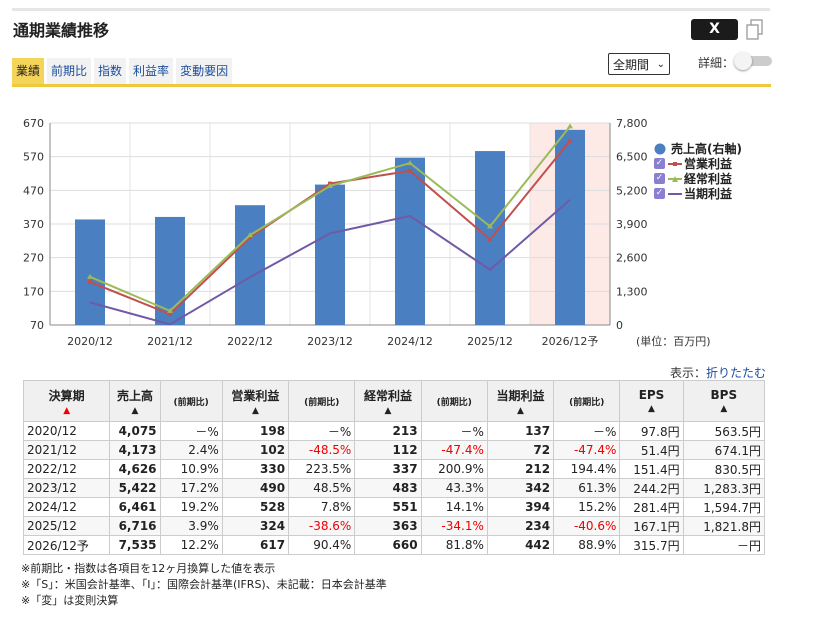 The image size is (819, 620). Describe the element at coordinates (37, 325) in the screenshot. I see `left-tick-label: 70` at that location.